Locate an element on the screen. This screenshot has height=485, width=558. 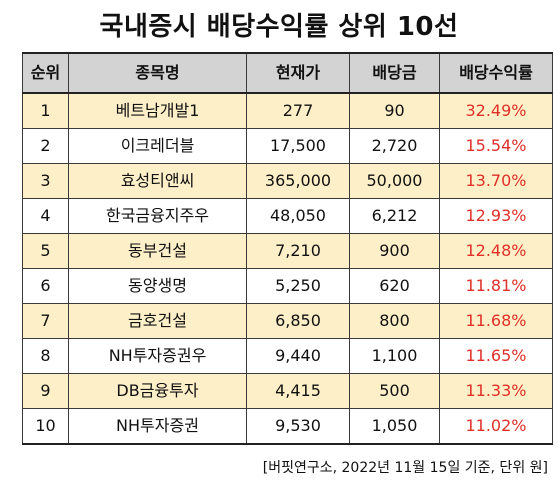
stock-name-cell: DB금융투자 is located at coordinates (157, 391).